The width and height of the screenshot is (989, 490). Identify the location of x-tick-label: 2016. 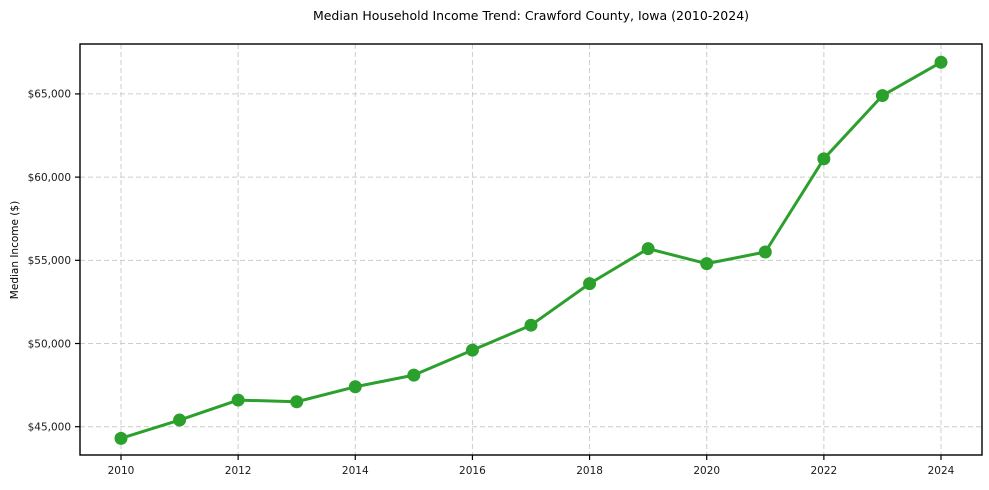
(472, 471).